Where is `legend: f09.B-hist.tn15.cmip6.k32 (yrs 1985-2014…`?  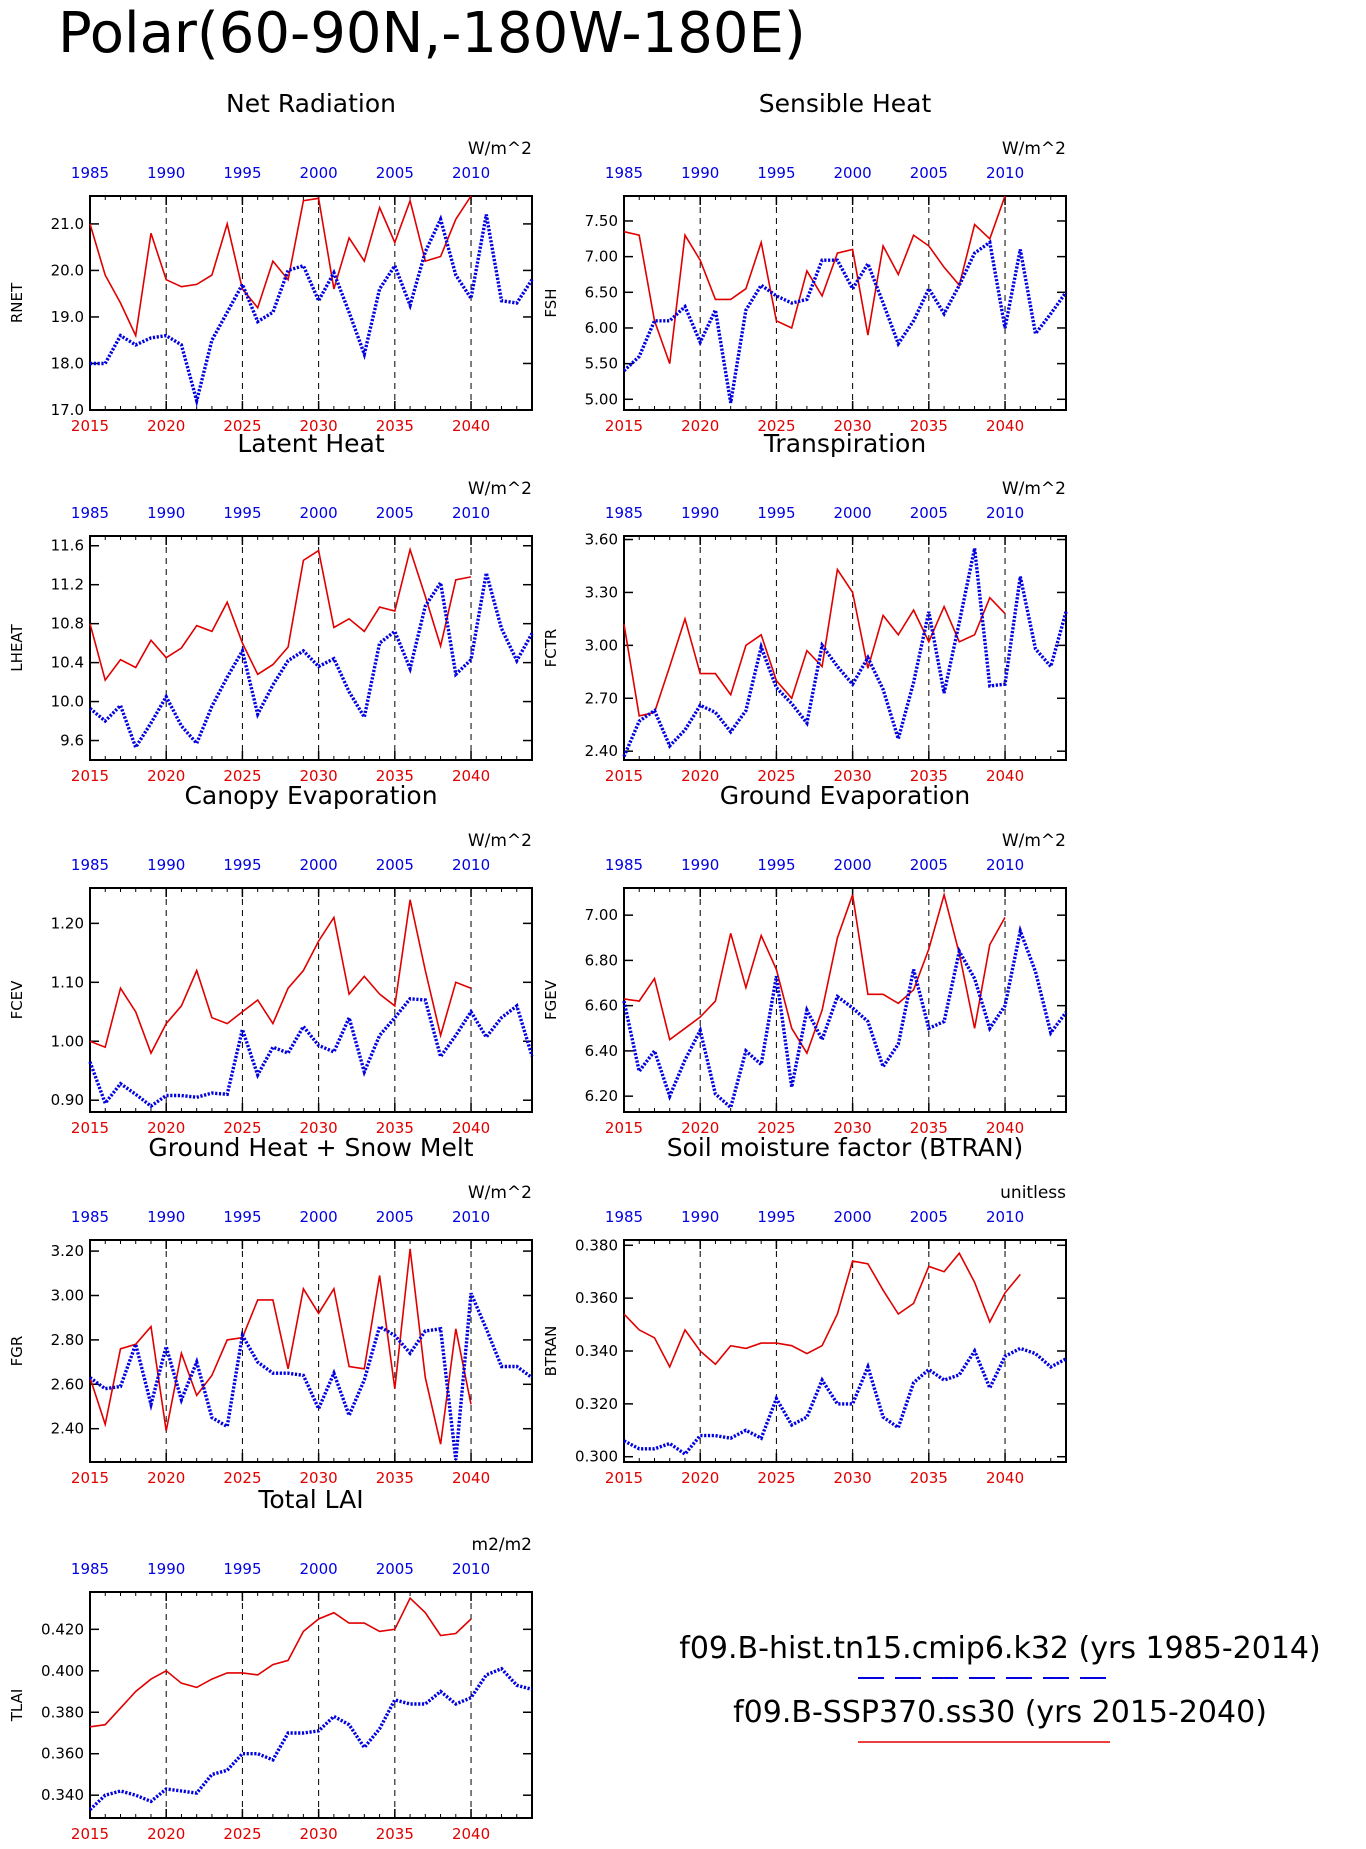
legend: f09.B-hist.tn15.cmip6.k32 (yrs 1985-2014… is located at coordinates (1000, 1687).